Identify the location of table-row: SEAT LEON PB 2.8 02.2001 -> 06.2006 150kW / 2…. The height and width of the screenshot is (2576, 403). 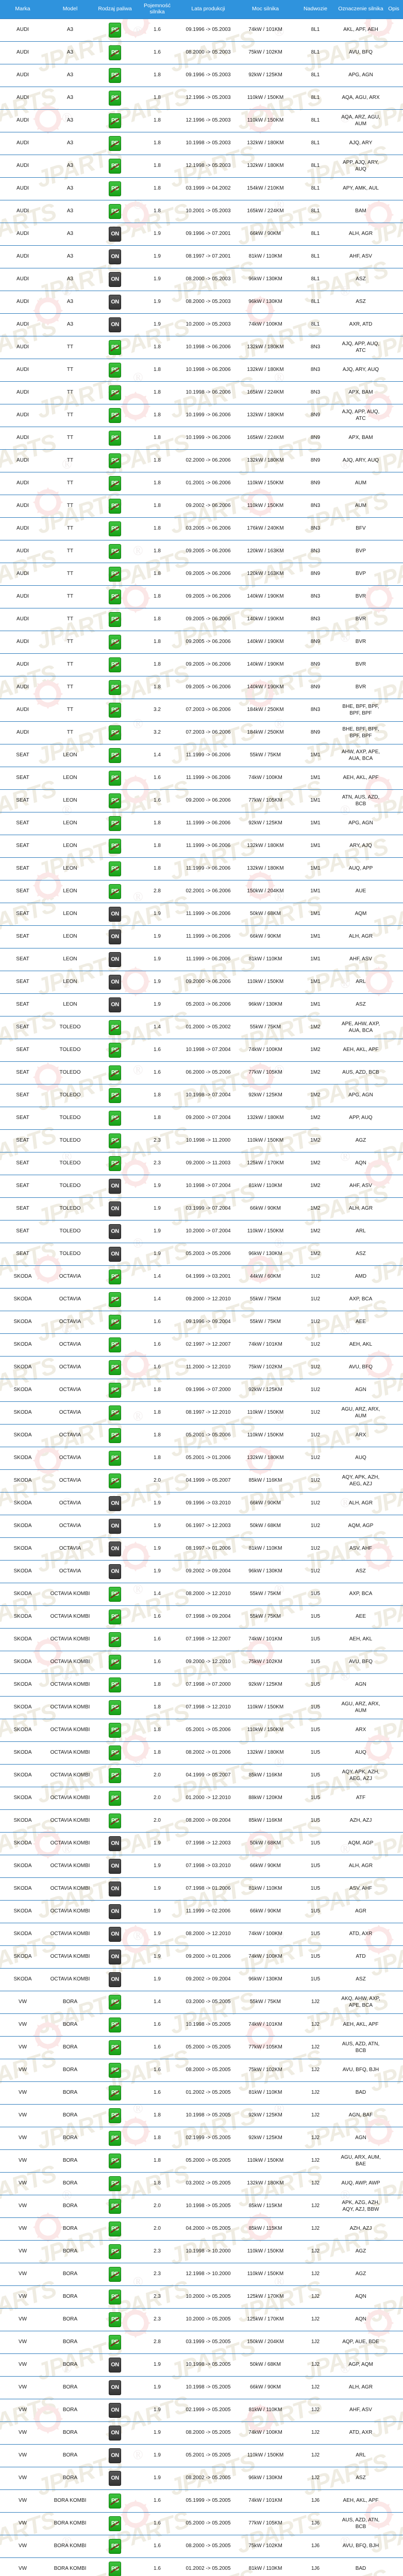
(202, 892).